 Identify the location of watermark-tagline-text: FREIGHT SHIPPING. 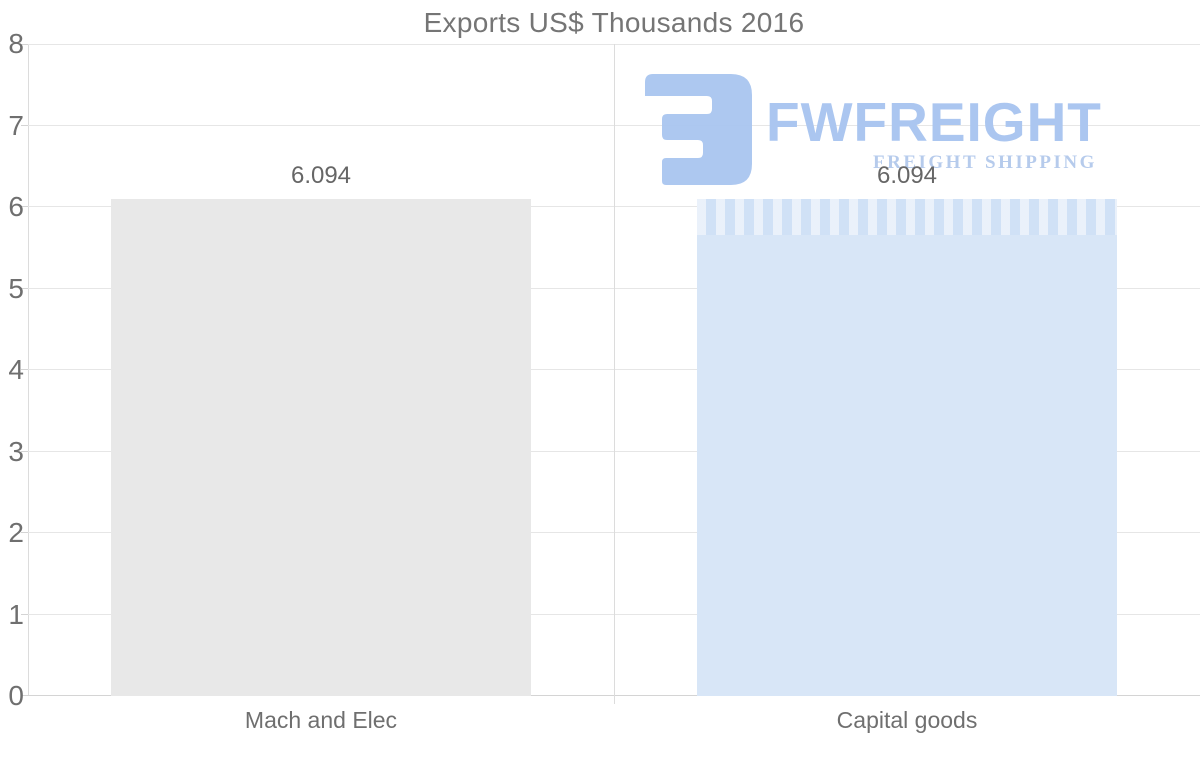
(985, 162).